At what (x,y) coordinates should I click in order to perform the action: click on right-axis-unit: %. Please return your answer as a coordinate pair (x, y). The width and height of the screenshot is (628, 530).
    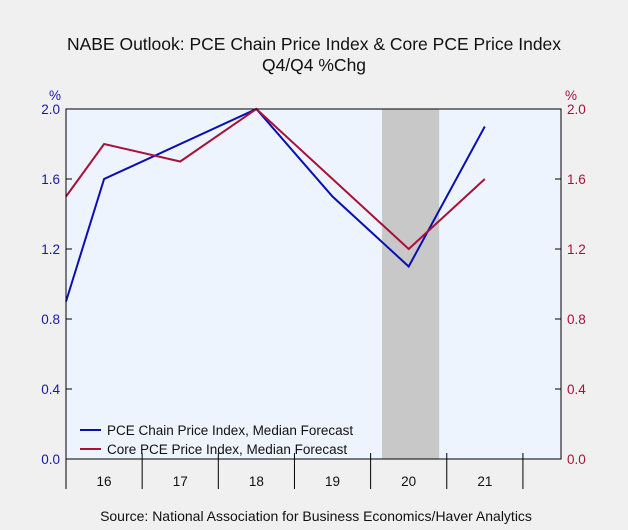
    Looking at the image, I should click on (571, 95).